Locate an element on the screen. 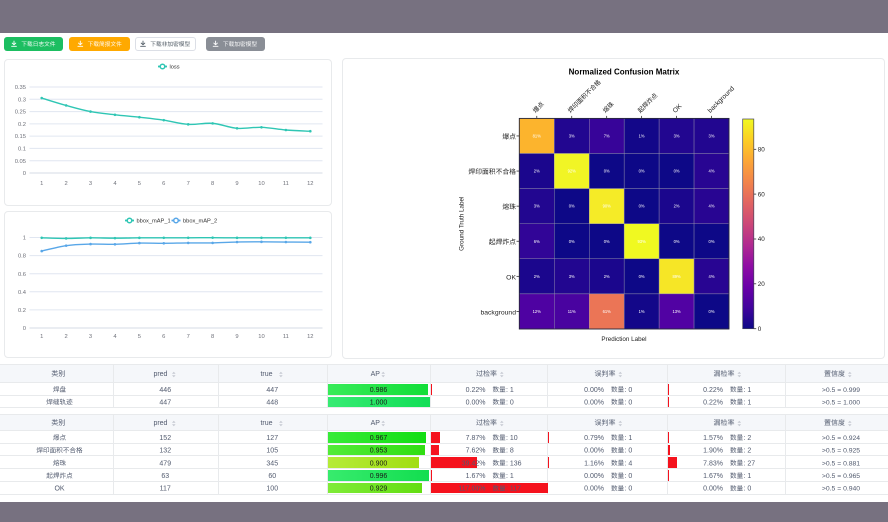 The width and height of the screenshot is (888, 522). svg-text: bbox_mAP_2 is located at coordinates (200, 222).